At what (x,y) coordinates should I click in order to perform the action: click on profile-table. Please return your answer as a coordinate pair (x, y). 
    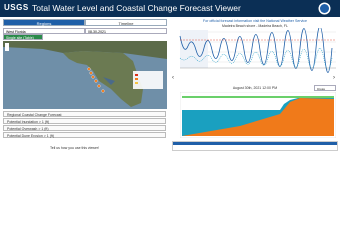
    Looking at the image, I should click on (255, 146).